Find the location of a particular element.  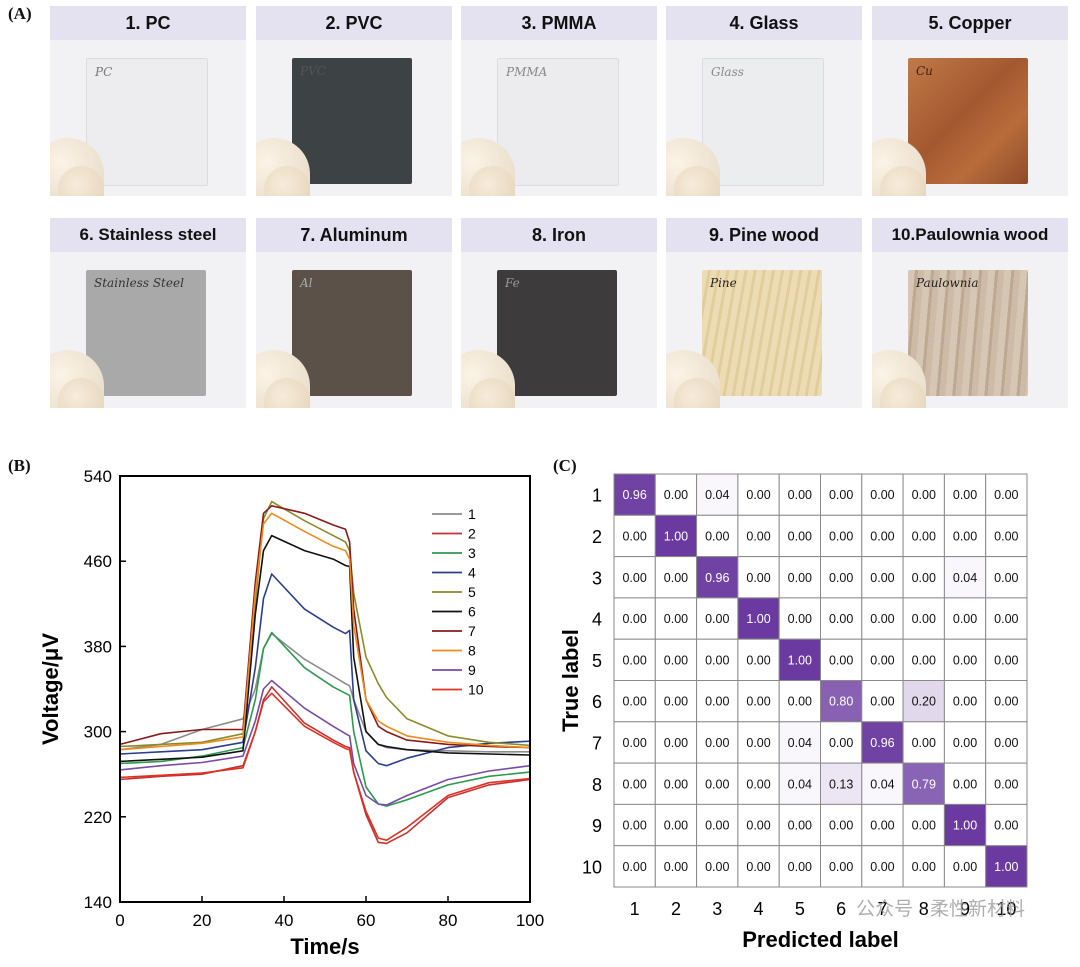

sample-tile: 2. PVC PVC is located at coordinates (354, 101).